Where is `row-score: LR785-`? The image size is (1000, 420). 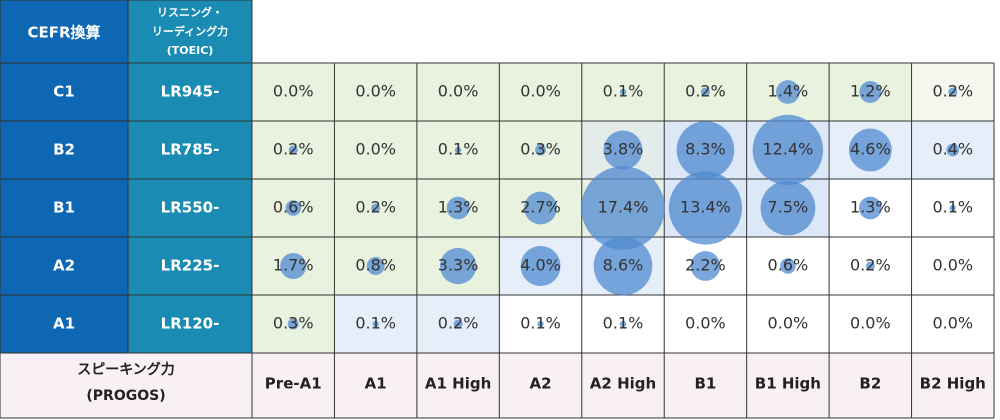
row-score: LR785- is located at coordinates (190, 150).